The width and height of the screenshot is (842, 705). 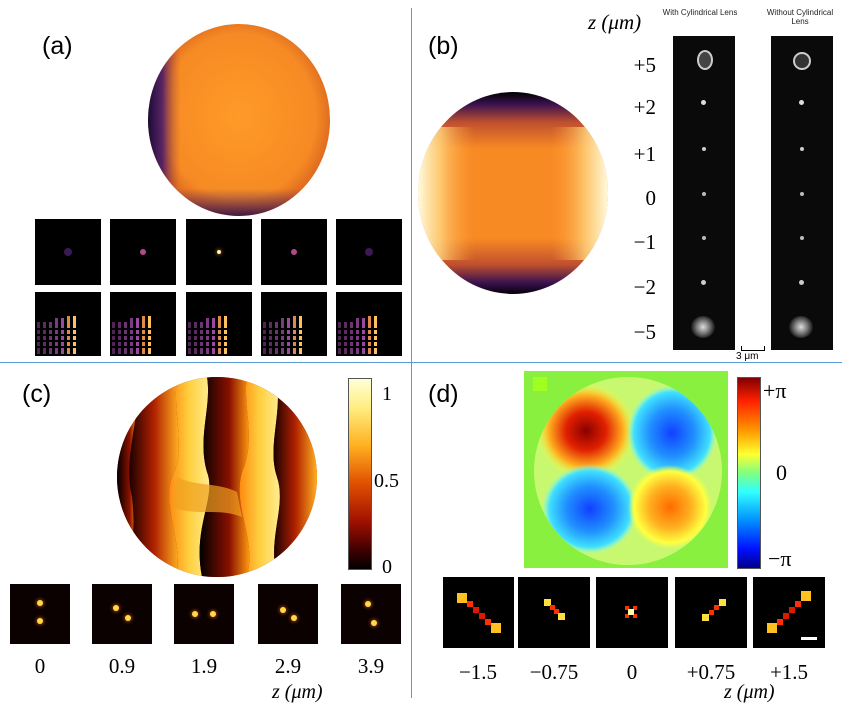 What do you see at coordinates (239, 120) in the screenshot?
I see `panel-a-phase-disk` at bounding box center [239, 120].